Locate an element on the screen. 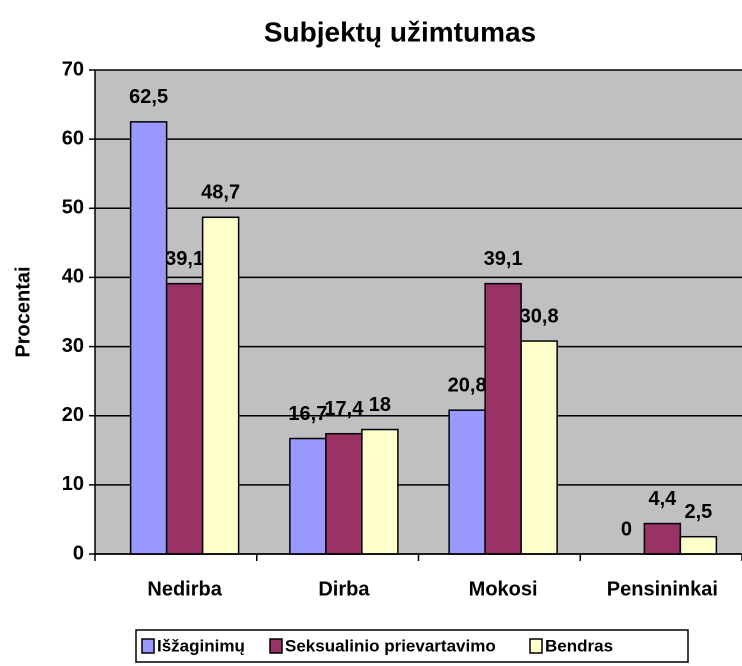 The width and height of the screenshot is (742, 666). y-tick-label: 50 is located at coordinates (73, 208).